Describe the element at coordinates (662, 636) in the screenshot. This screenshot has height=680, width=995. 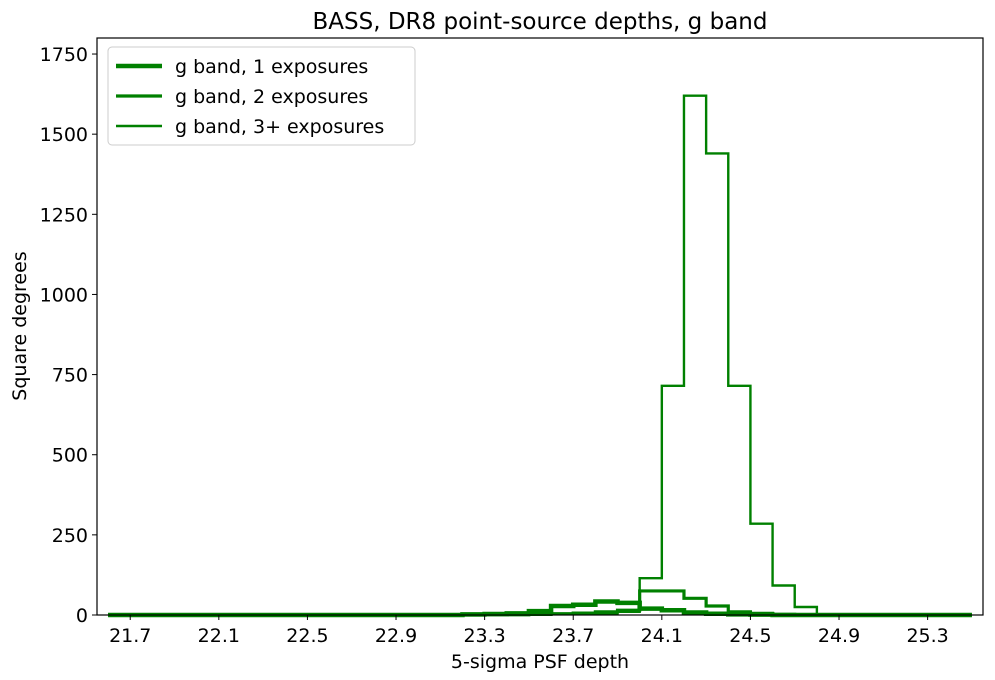
I see `x-tick-label: 24.1` at that location.